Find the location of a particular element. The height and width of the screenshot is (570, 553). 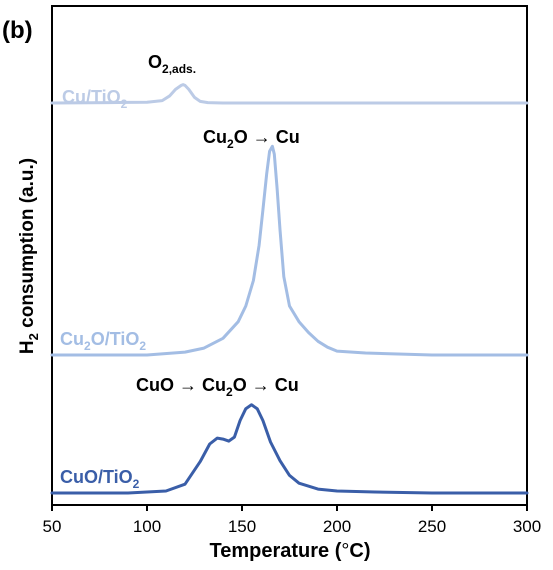

series-line-cuo-tio2 is located at coordinates (289, 449).